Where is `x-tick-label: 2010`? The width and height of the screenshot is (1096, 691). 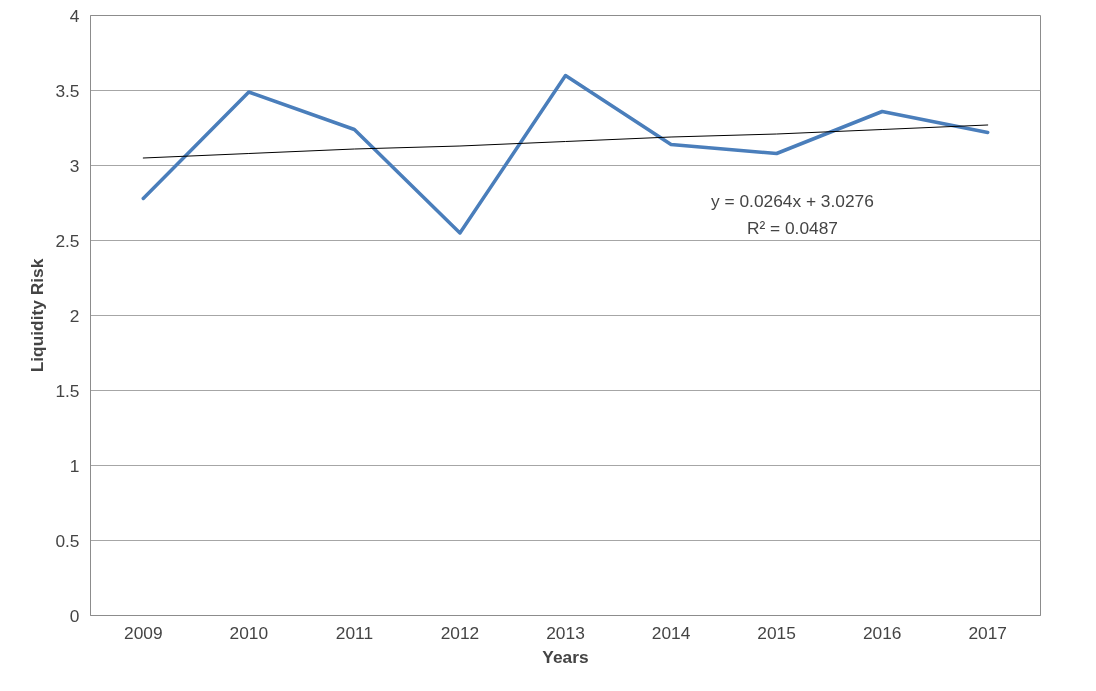 x-tick-label: 2010 is located at coordinates (249, 632).